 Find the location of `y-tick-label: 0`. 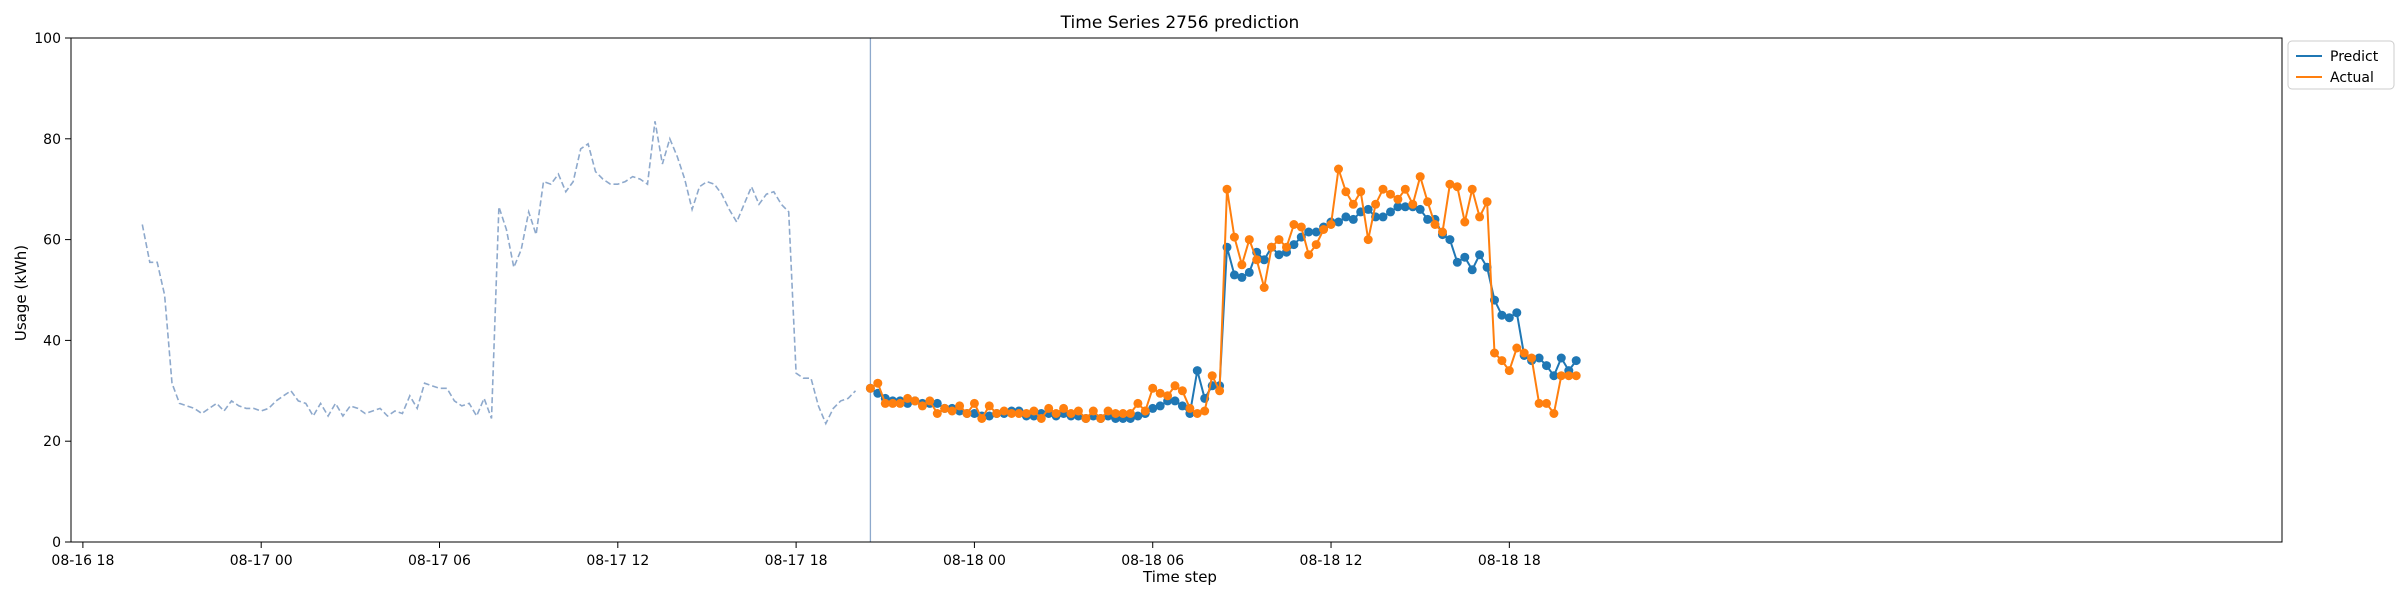

y-tick-label: 0 is located at coordinates (56, 543).